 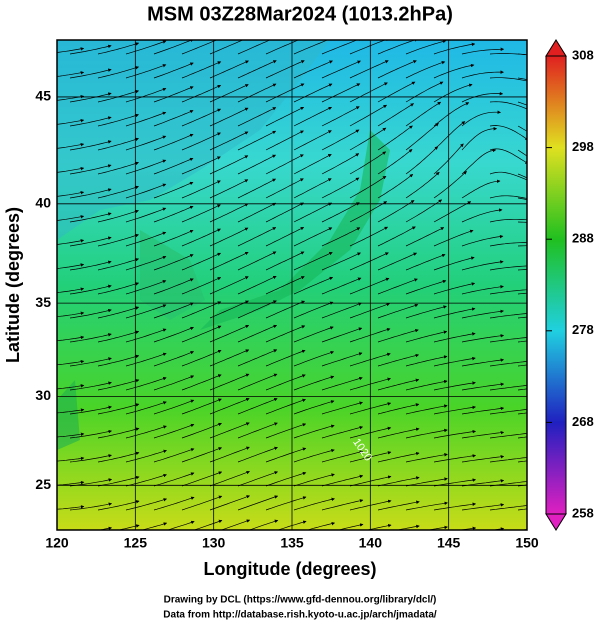 I want to click on colorbar-tick-label: 268, so click(x=583, y=421).